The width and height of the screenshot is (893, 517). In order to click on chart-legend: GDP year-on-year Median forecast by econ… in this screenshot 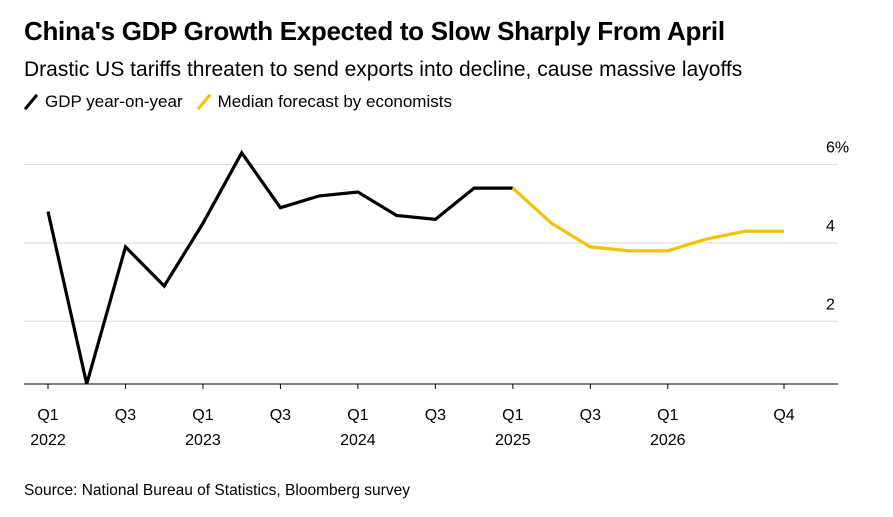, I will do `click(245, 102)`.